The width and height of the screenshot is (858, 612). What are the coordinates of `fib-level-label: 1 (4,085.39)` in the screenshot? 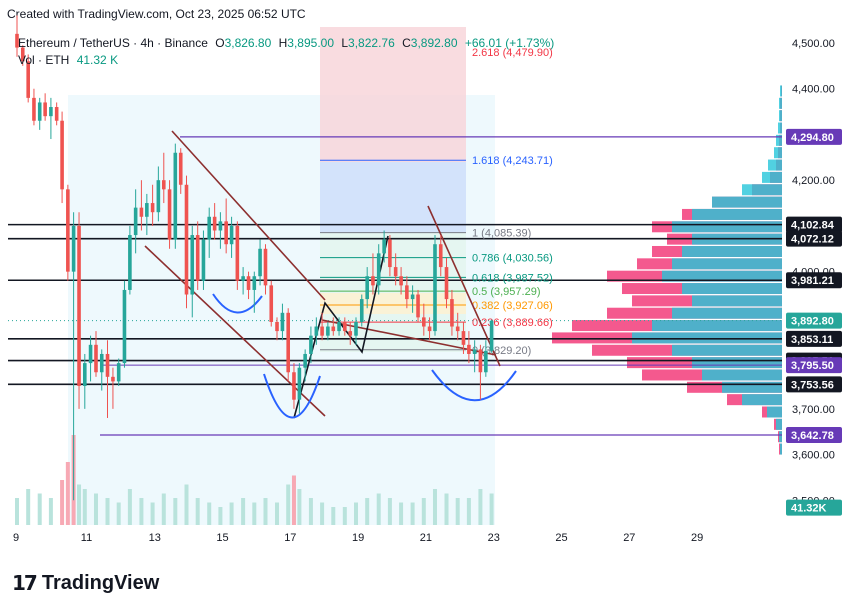 It's located at (501, 234).